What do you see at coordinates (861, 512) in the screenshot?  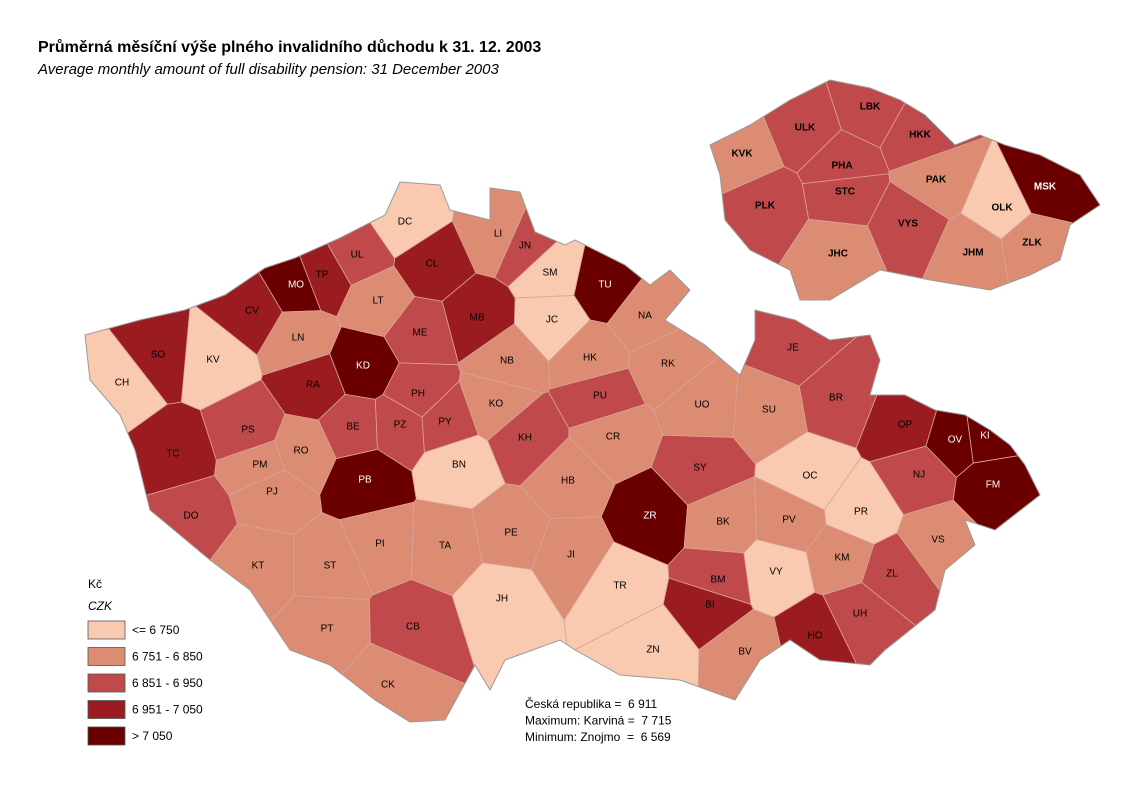 I see `district-label: PR` at bounding box center [861, 512].